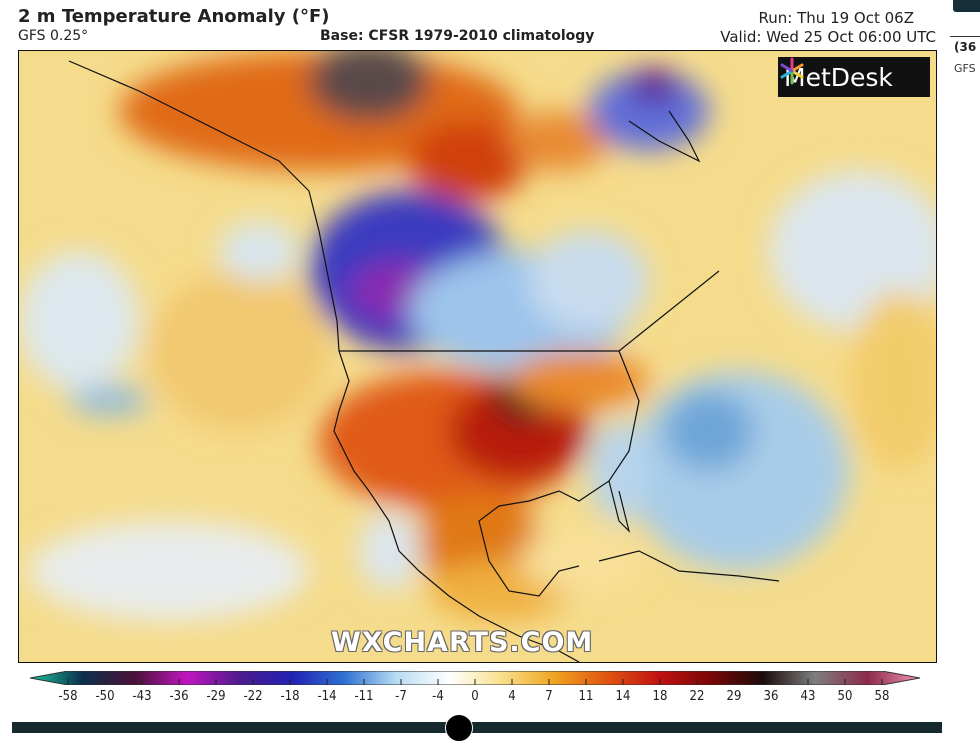 The width and height of the screenshot is (980, 742). Describe the element at coordinates (965, 47) in the screenshot. I see `side-panel-run-label: (36` at that location.